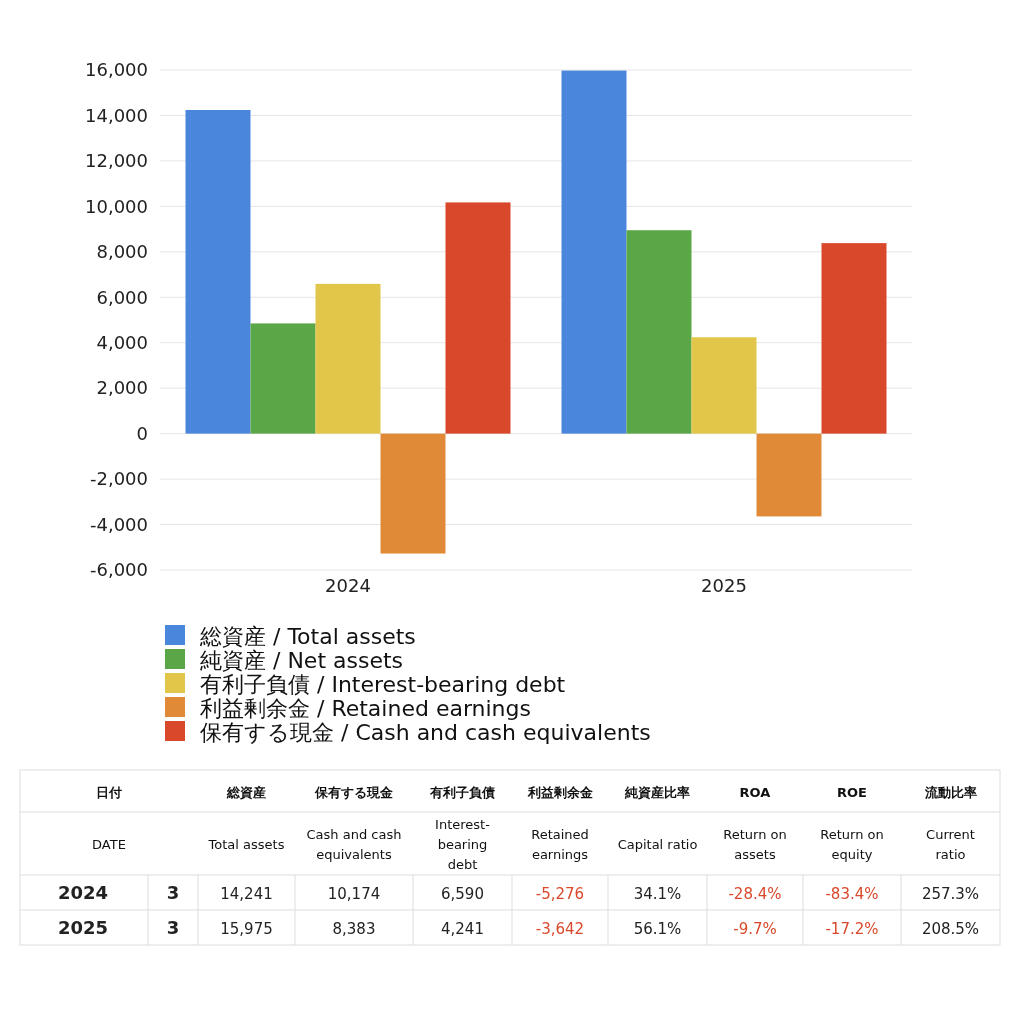 The image size is (1024, 1024). I want to click on y-tick-label: -4,000, so click(118, 524).